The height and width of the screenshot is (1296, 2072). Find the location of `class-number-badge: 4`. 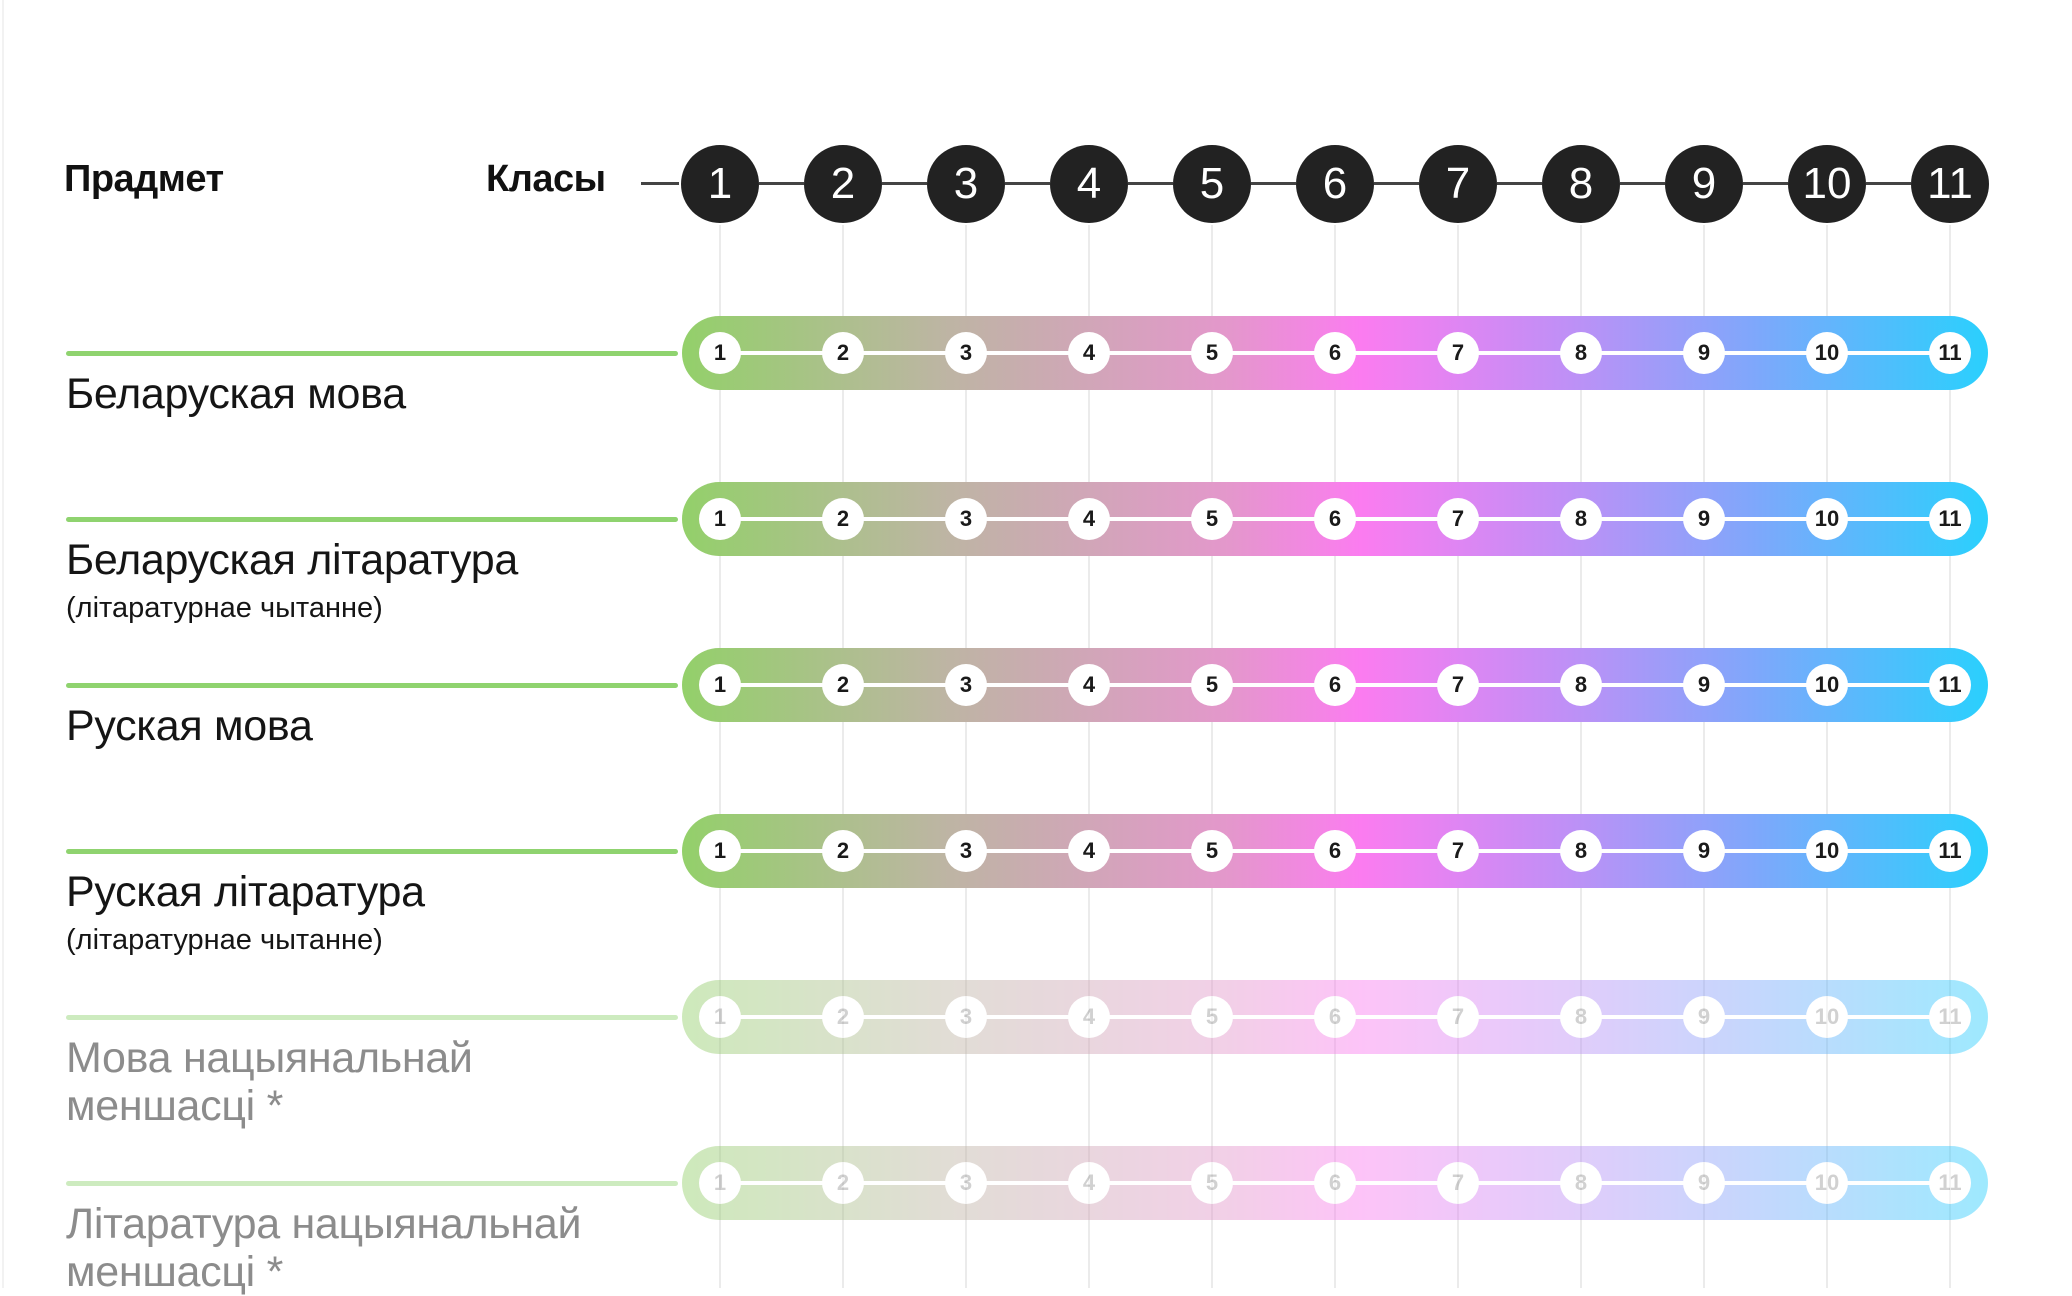

class-number-badge: 4 is located at coordinates (1089, 184).